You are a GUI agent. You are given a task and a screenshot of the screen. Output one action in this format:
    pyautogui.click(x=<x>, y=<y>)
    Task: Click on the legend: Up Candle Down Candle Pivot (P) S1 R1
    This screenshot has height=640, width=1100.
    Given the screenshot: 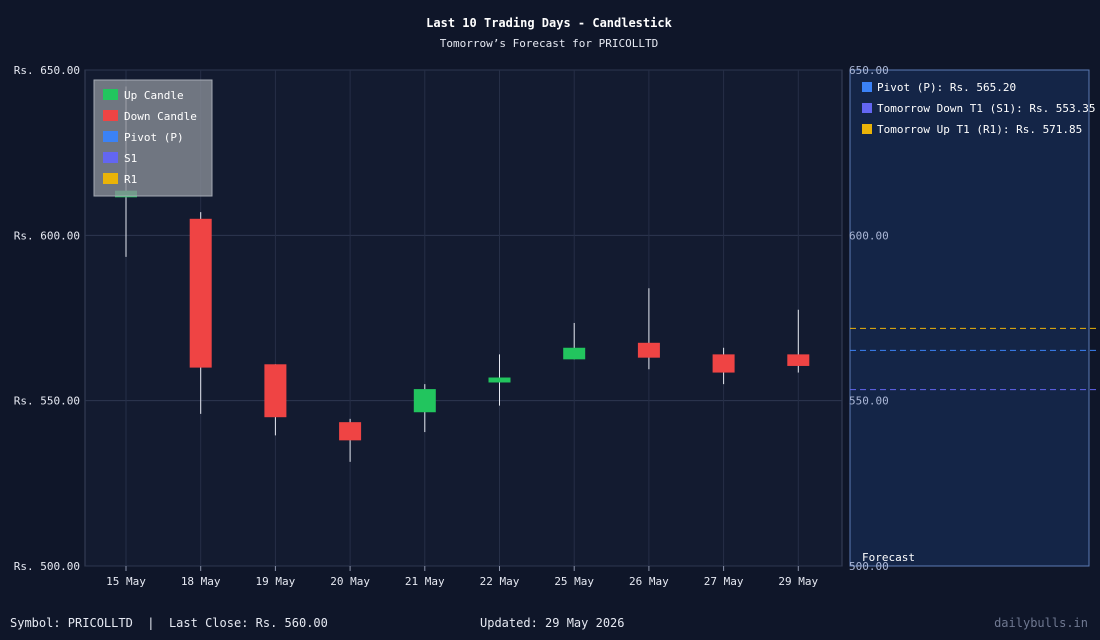 What is the action you would take?
    pyautogui.click(x=153, y=138)
    